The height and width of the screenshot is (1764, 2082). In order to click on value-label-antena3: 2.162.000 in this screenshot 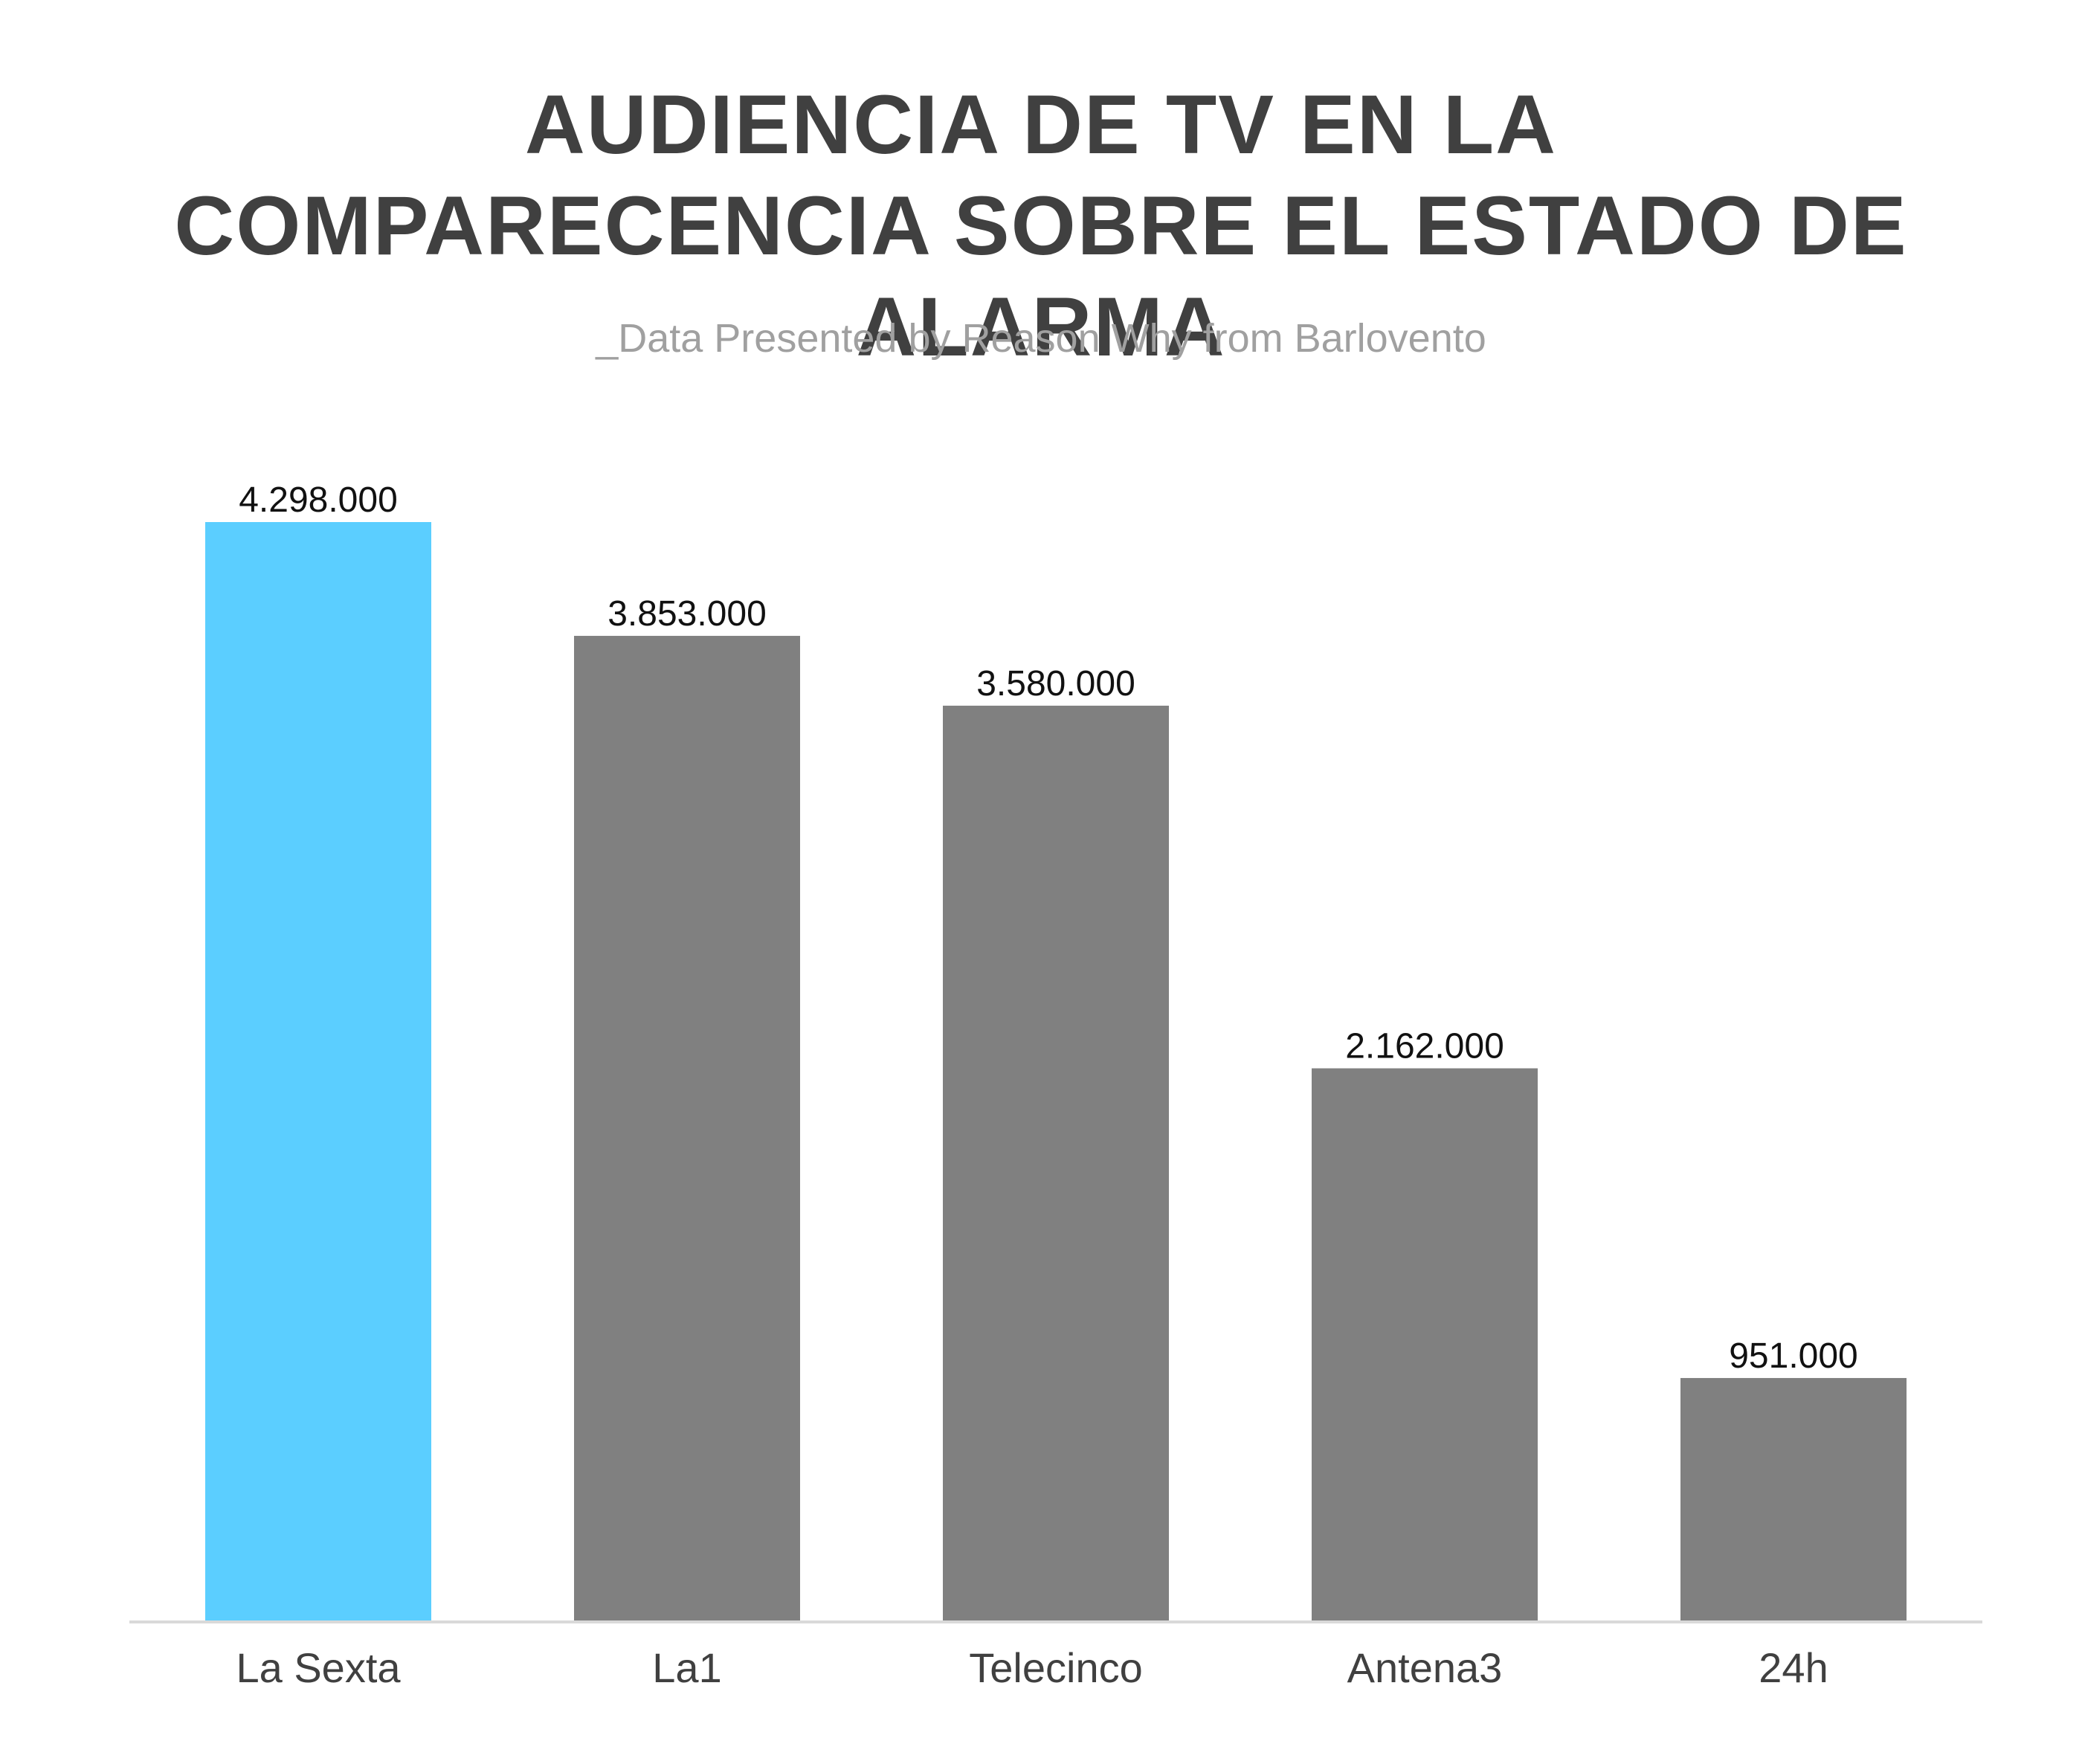, I will do `click(1424, 1047)`.